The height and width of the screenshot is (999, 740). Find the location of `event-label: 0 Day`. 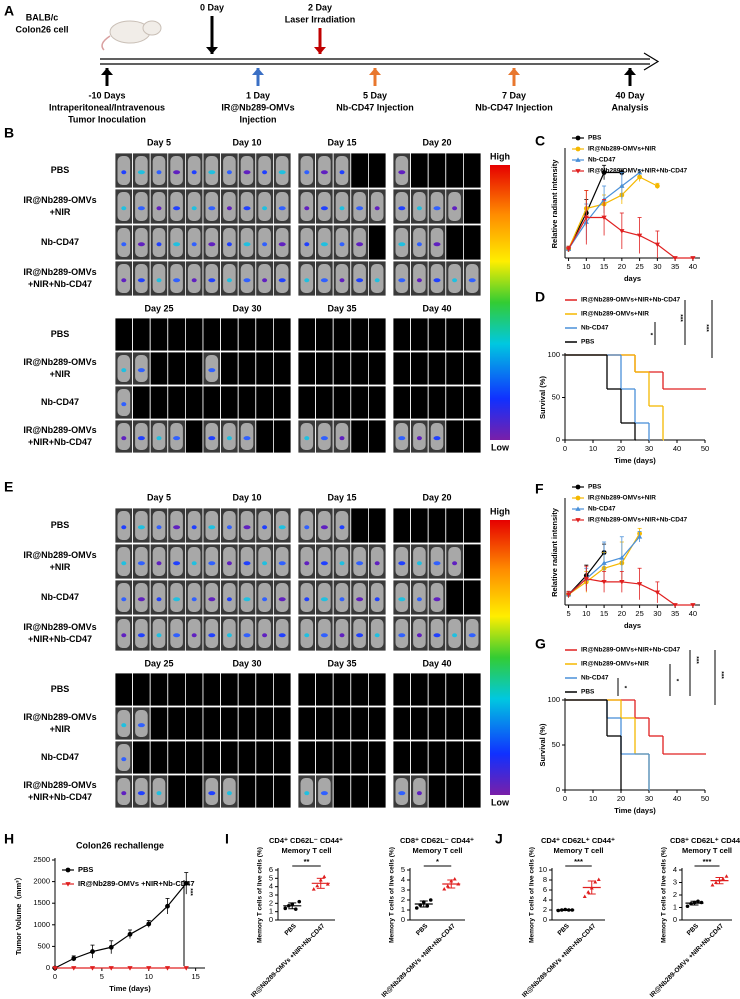

event-label: 0 Day is located at coordinates (212, 7).